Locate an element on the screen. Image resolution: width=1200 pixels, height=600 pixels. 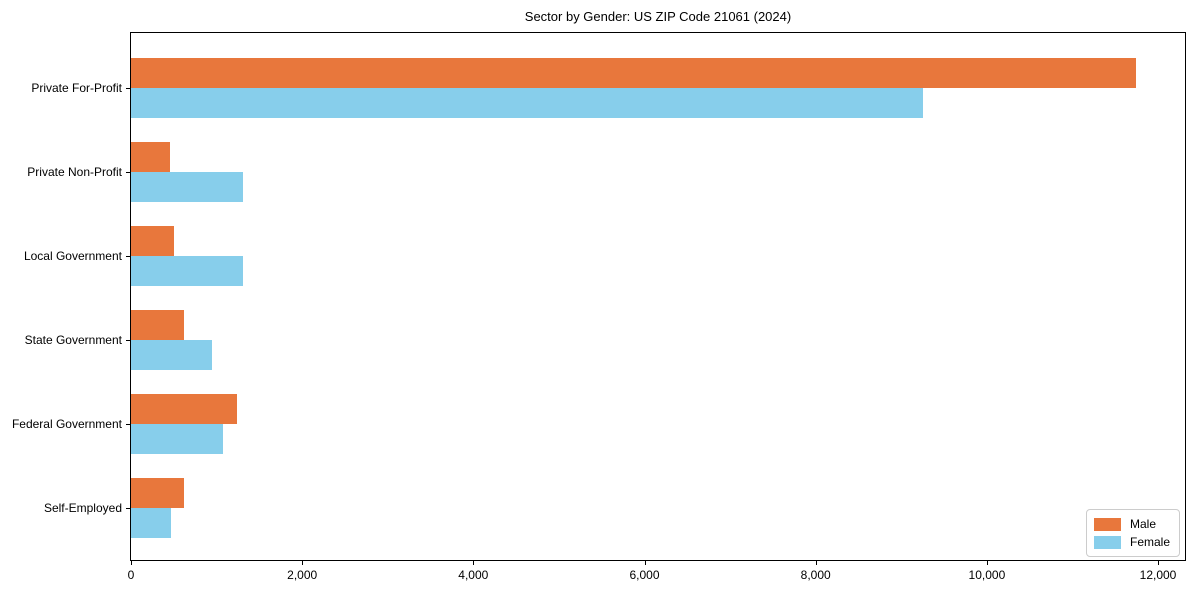
category-label-private-non-profit: Private Non-Profit is located at coordinates (74, 172).